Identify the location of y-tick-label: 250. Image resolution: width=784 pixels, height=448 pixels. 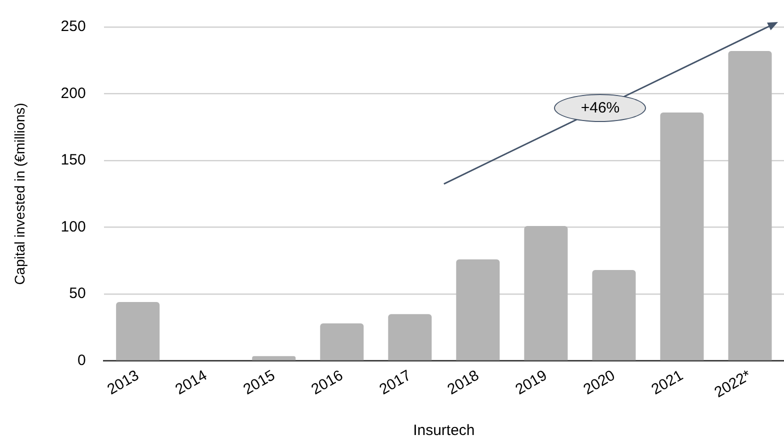
(73, 27).